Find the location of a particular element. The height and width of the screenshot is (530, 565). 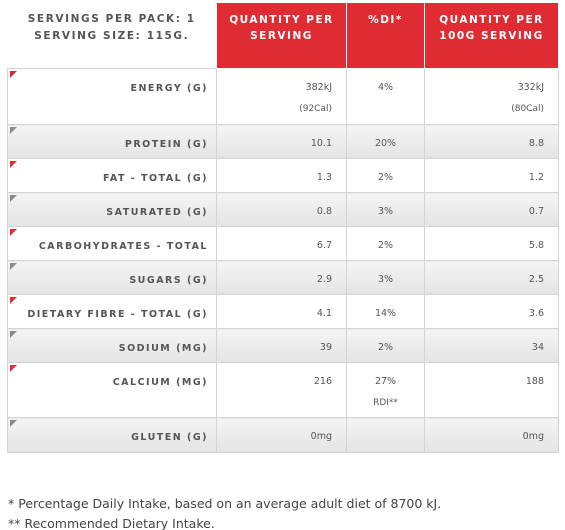

qty-100g-cell: 3.6 is located at coordinates (491, 311).